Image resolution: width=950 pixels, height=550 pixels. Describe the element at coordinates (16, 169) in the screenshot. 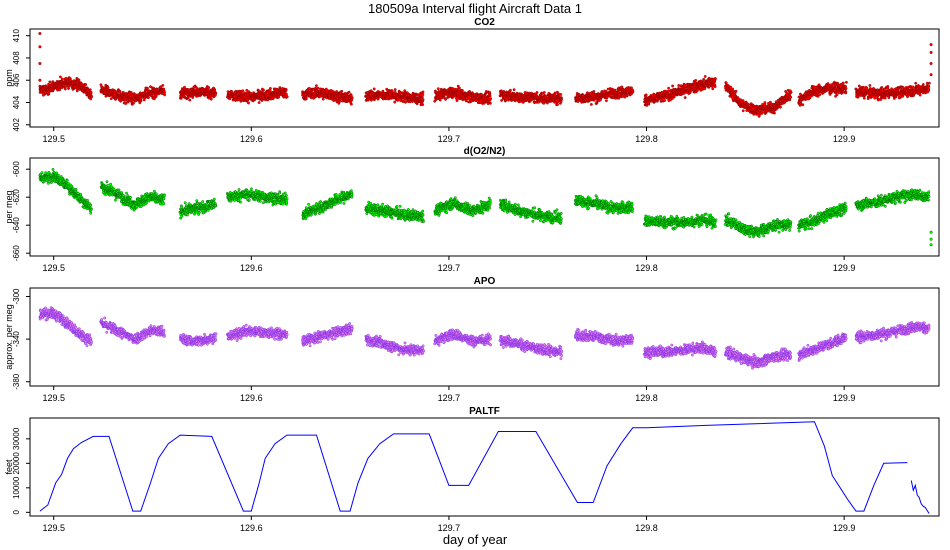

I see `y-tick-label: -600` at that location.